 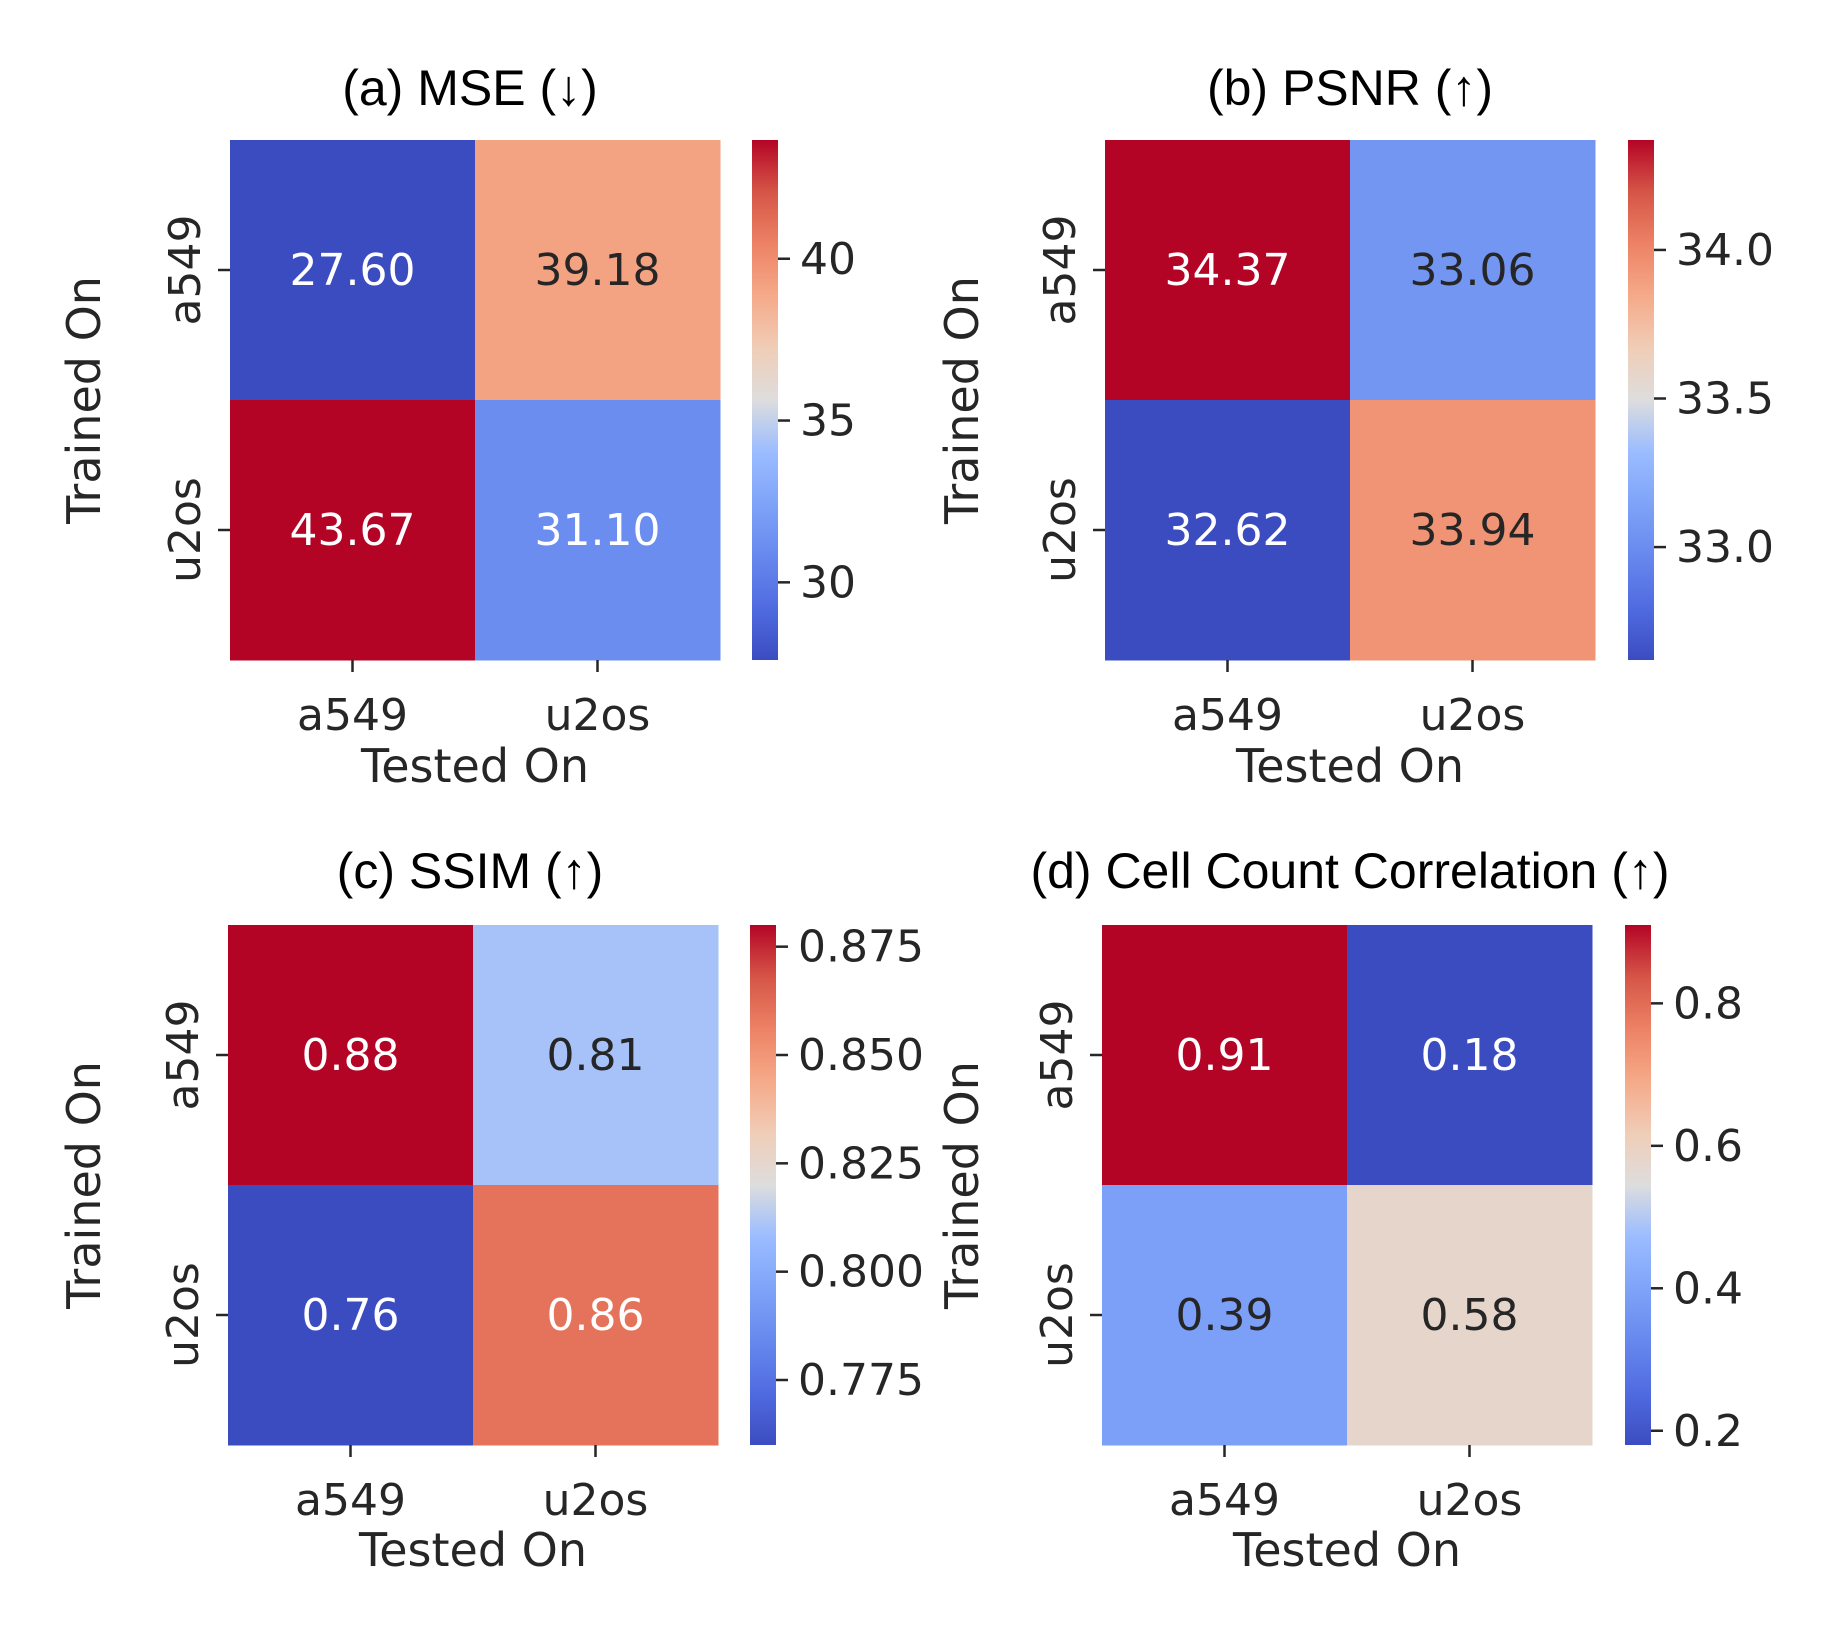 What do you see at coordinates (1350, 88) in the screenshot?
I see `panel-title: (b) PSNR (↑)` at bounding box center [1350, 88].